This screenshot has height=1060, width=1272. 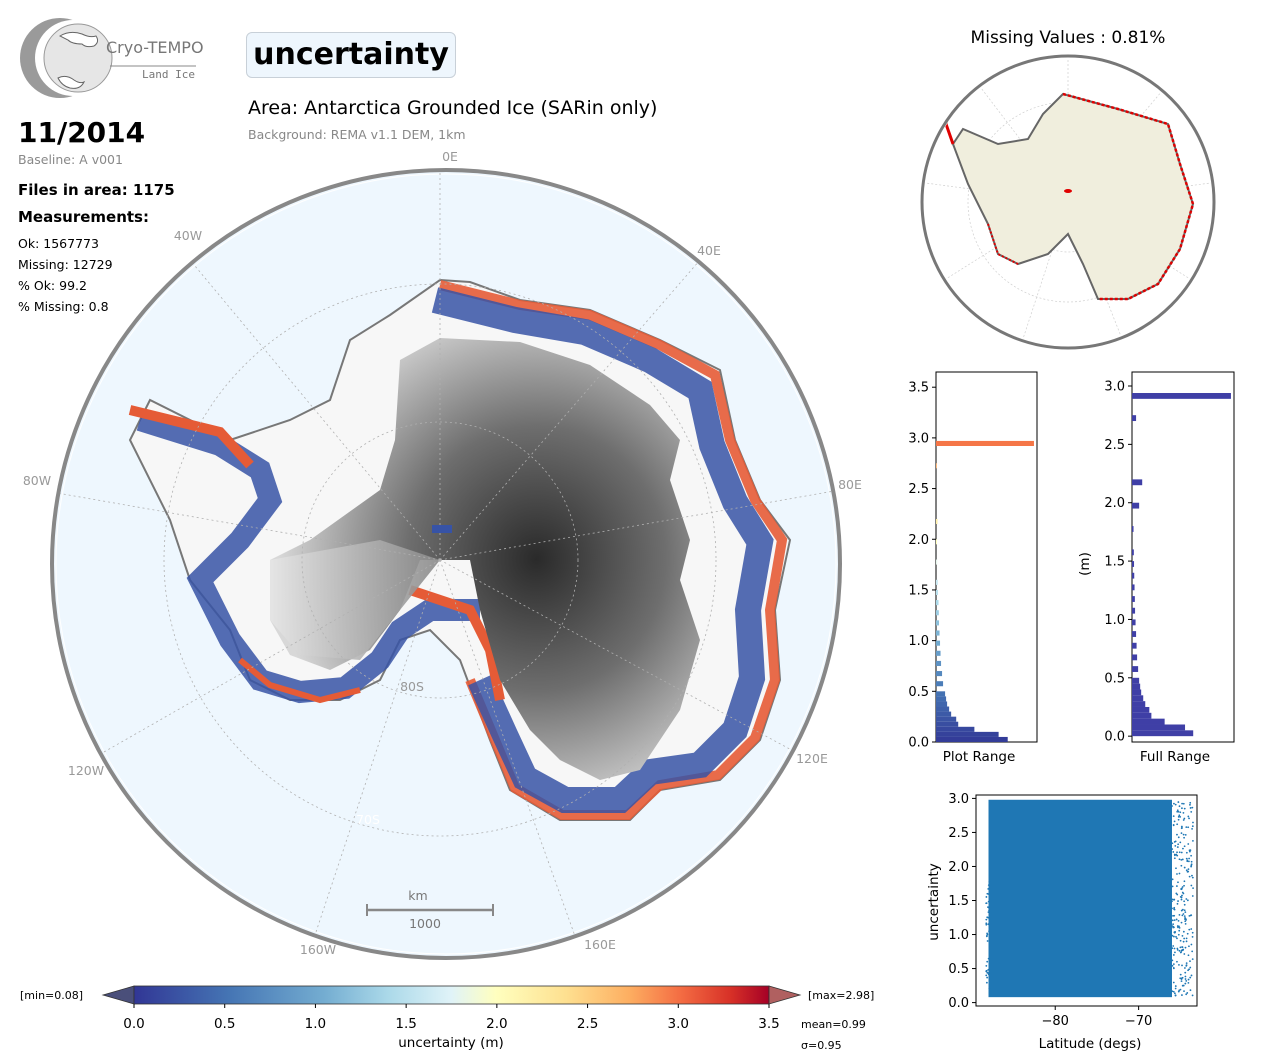 What do you see at coordinates (450, 156) in the screenshot?
I see `lon-label-0e: 0E` at bounding box center [450, 156].